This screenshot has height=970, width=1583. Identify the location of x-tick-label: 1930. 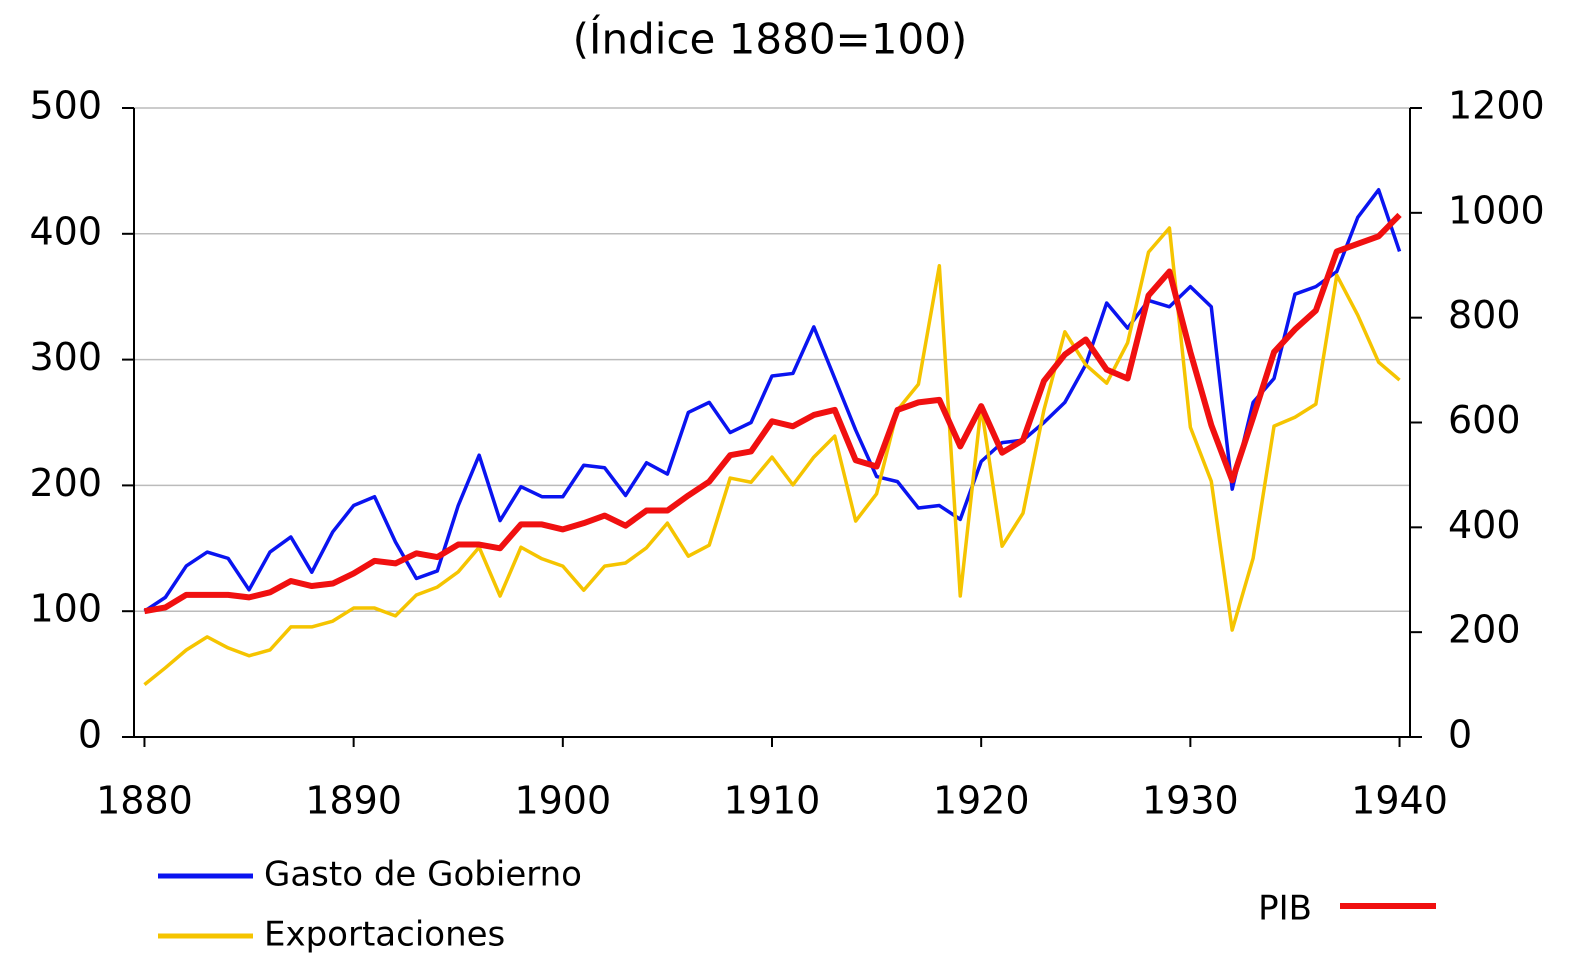
(1190, 801).